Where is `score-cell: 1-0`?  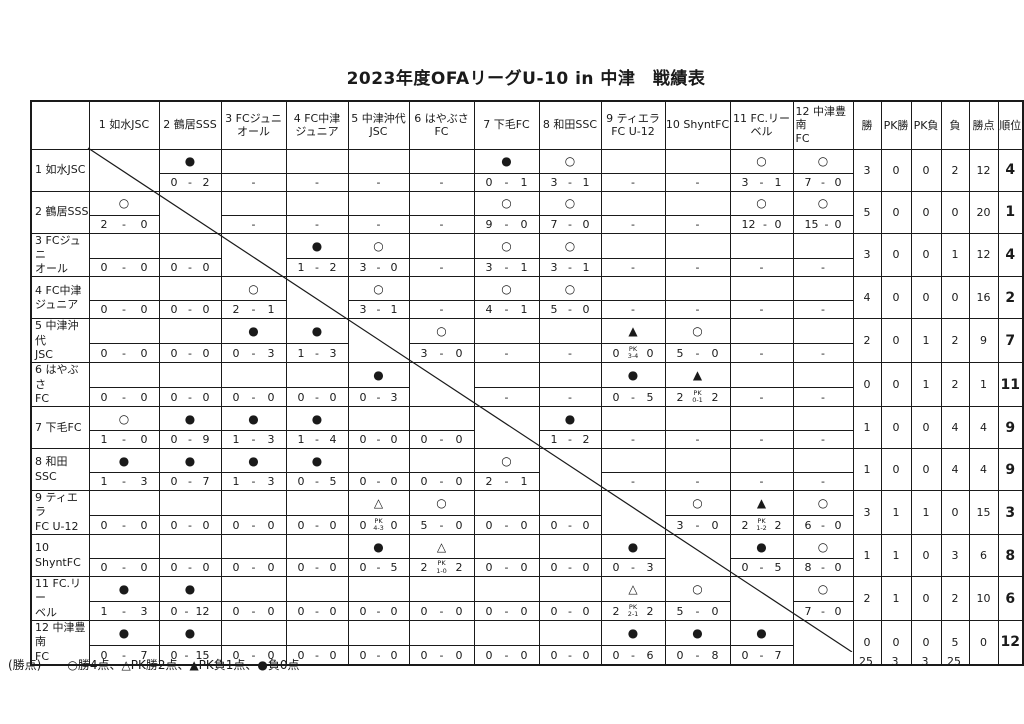 score-cell: 1-0 is located at coordinates (124, 440).